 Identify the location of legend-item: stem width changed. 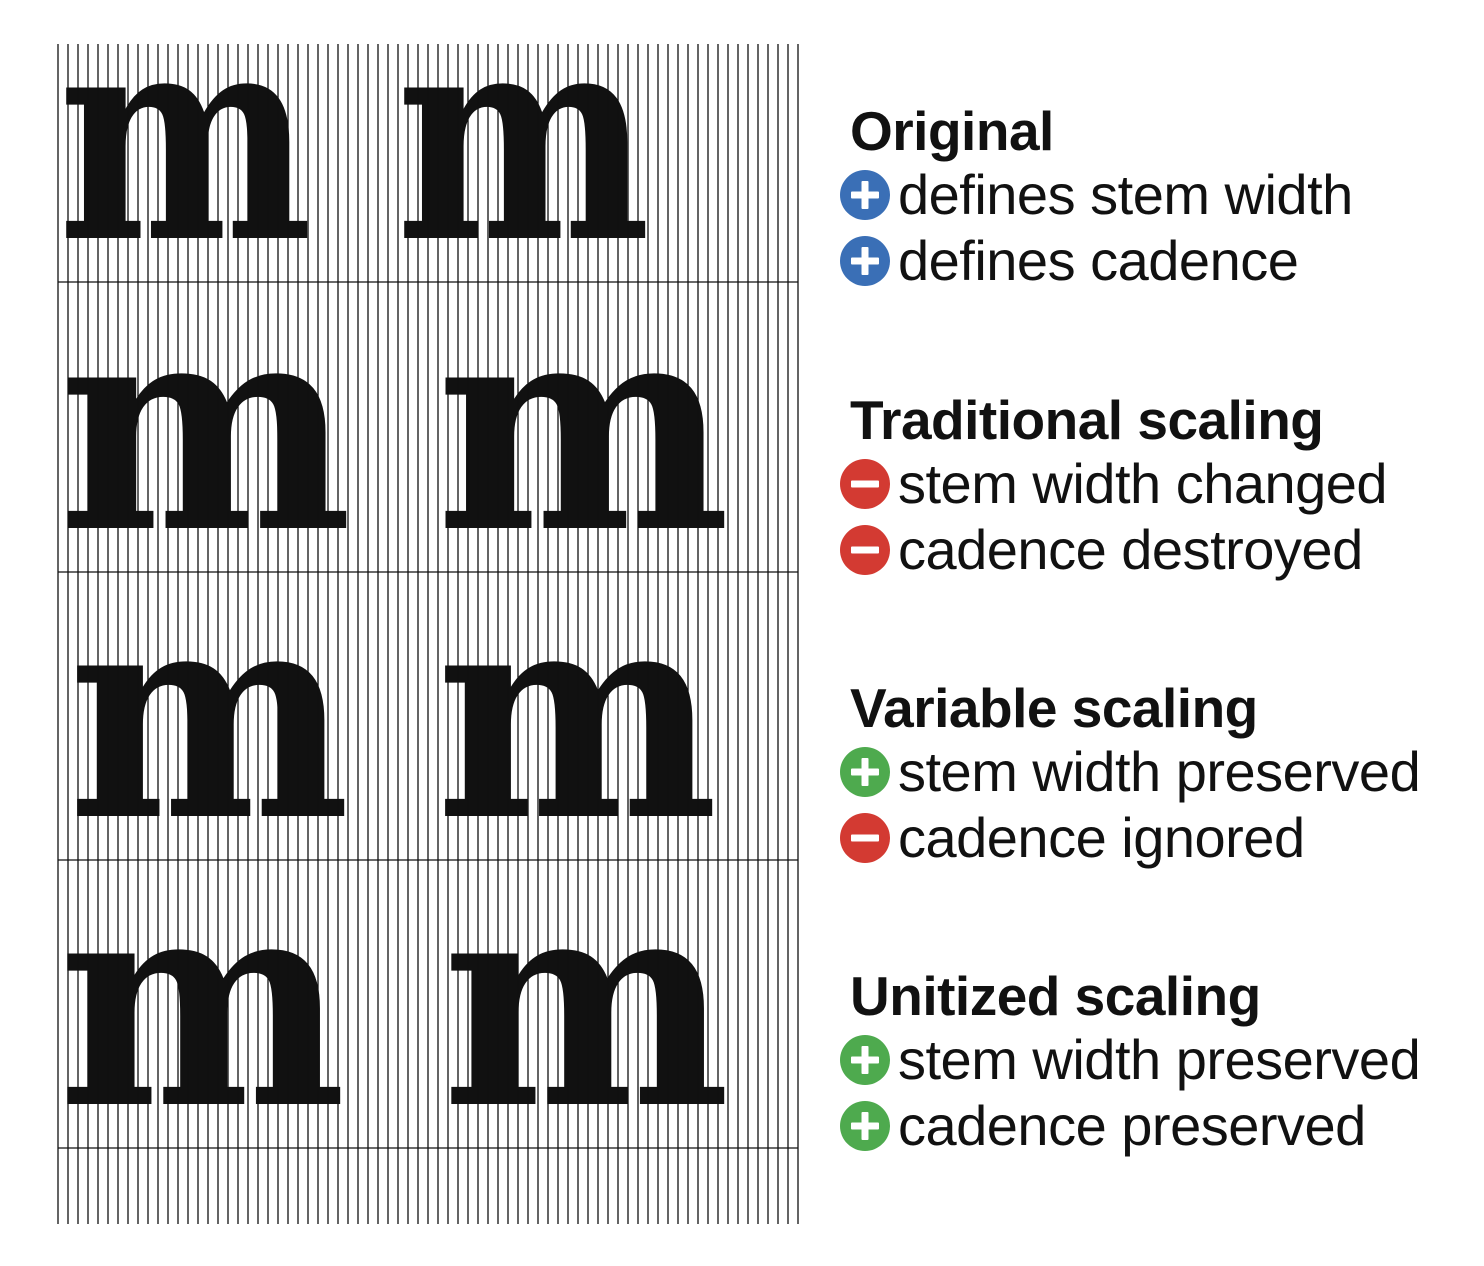
(1150, 484).